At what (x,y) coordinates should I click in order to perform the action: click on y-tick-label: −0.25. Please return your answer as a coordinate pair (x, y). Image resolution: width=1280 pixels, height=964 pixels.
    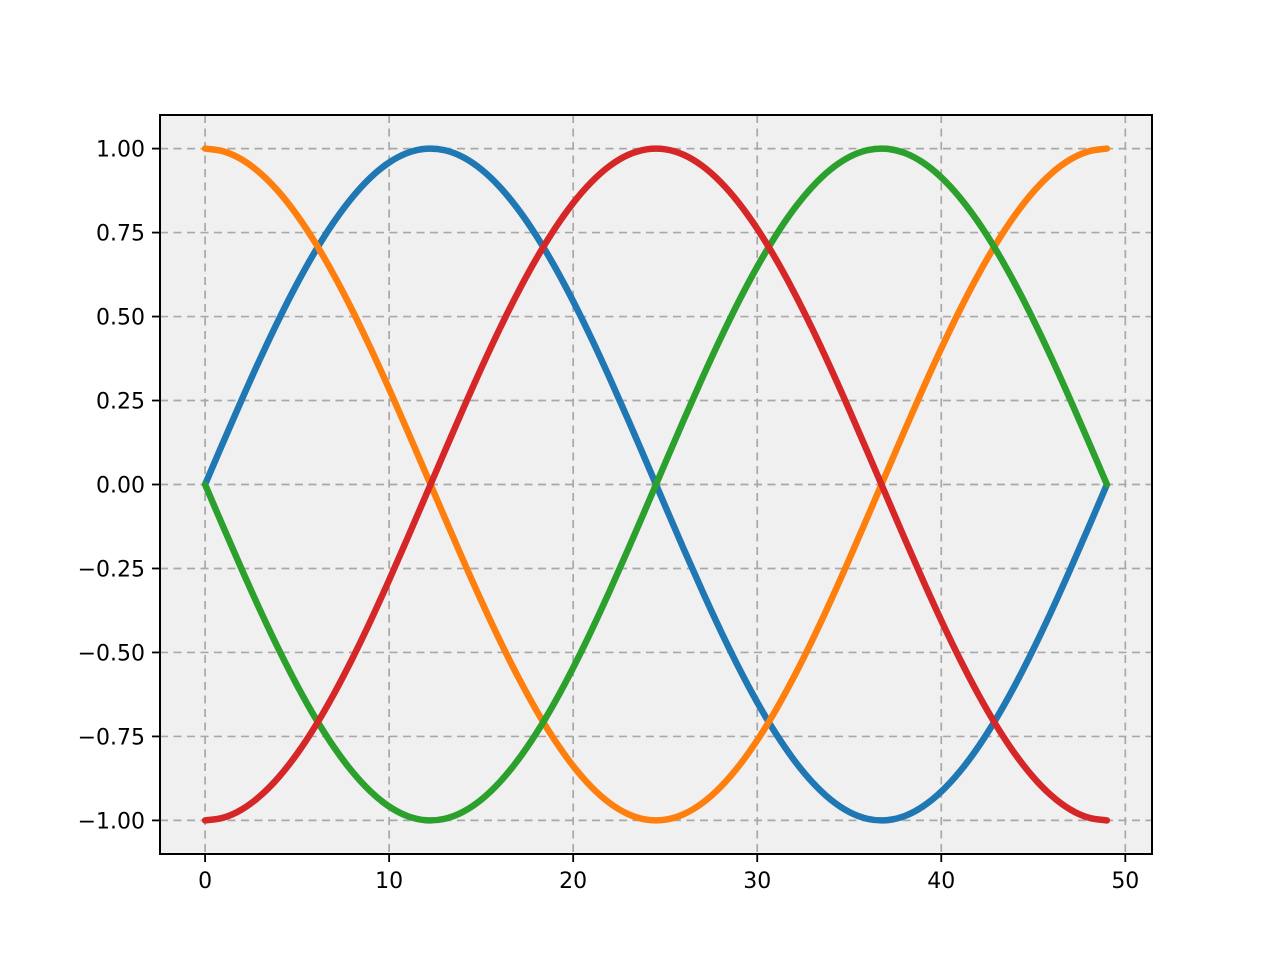
    Looking at the image, I should click on (111, 569).